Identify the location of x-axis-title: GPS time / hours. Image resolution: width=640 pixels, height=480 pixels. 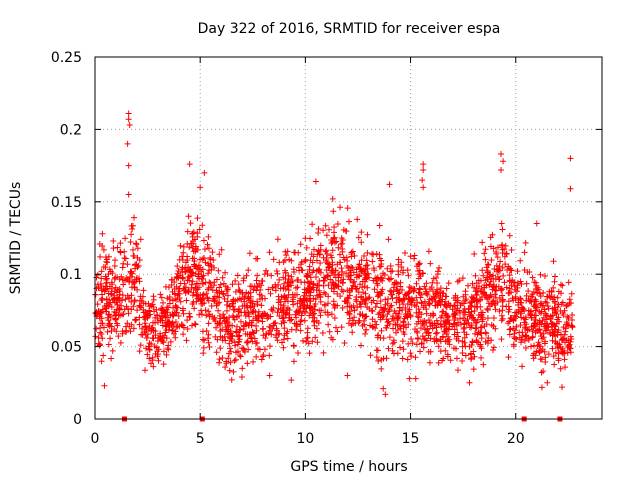
(348, 467).